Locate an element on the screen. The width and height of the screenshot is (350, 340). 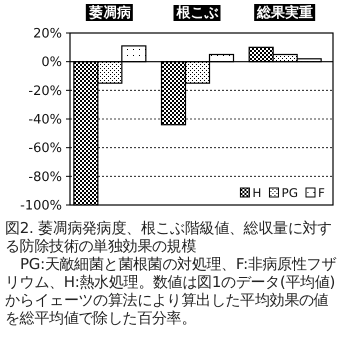
x-tick-label: 萎凋病 is located at coordinates (109, 12).